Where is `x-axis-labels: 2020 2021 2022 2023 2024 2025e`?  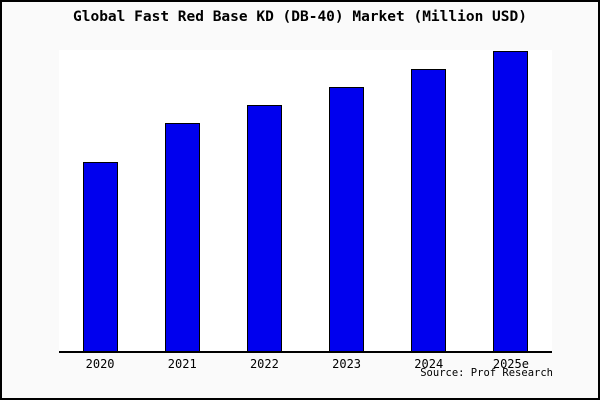
x-axis-labels: 2020 2021 2022 2023 2024 2025e is located at coordinates (305, 365).